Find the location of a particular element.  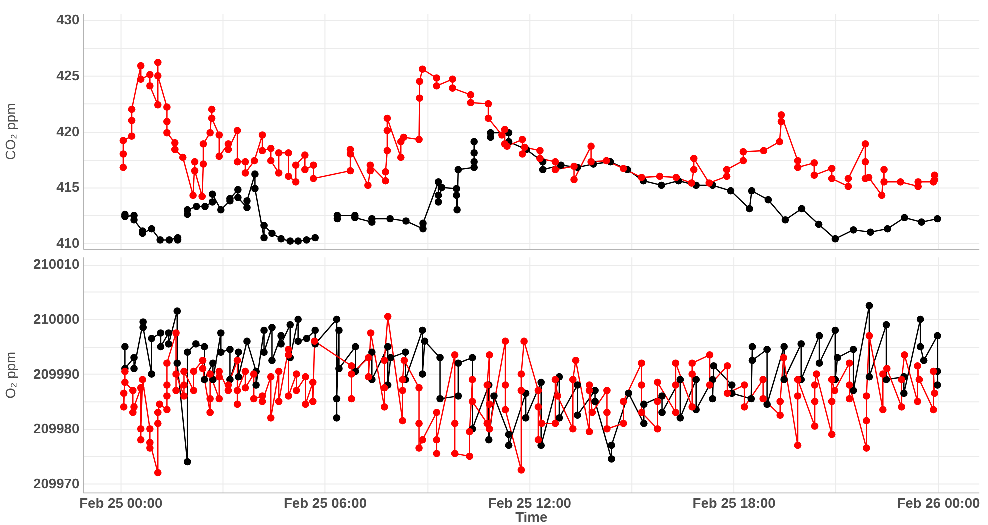

y-tick-label: 210010 is located at coordinates (56, 264).